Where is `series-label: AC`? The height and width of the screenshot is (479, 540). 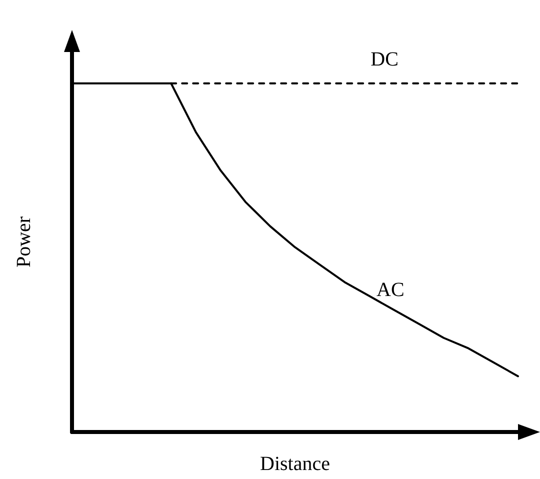 series-label: AC is located at coordinates (390, 290).